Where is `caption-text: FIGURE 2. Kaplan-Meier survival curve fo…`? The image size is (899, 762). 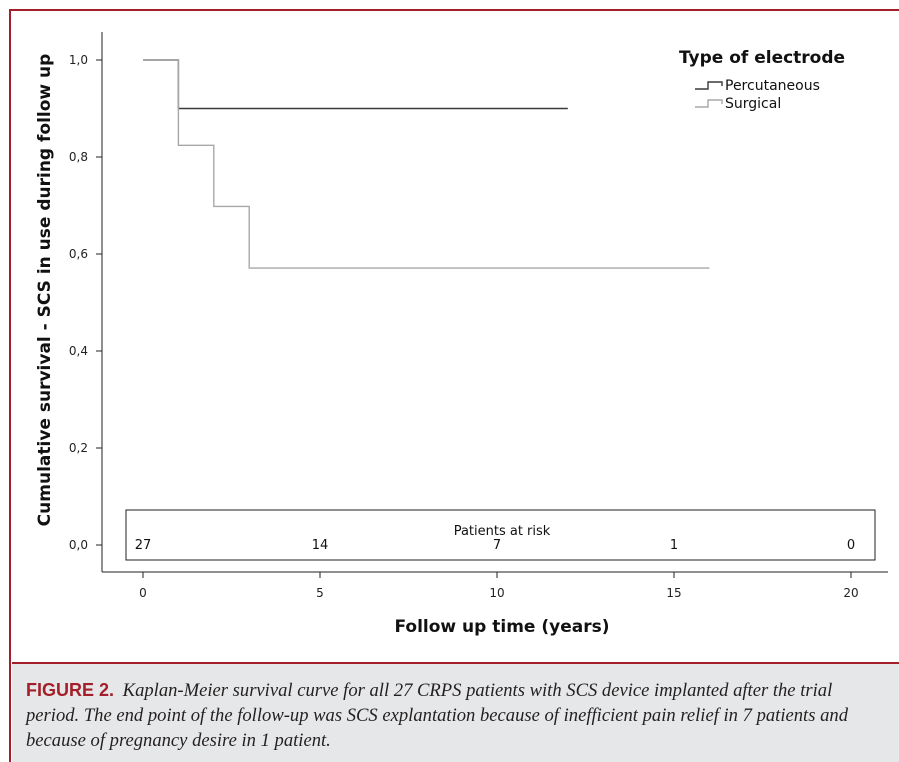 caption-text: FIGURE 2. Kaplan-Meier survival curve fo… is located at coordinates (457, 715).